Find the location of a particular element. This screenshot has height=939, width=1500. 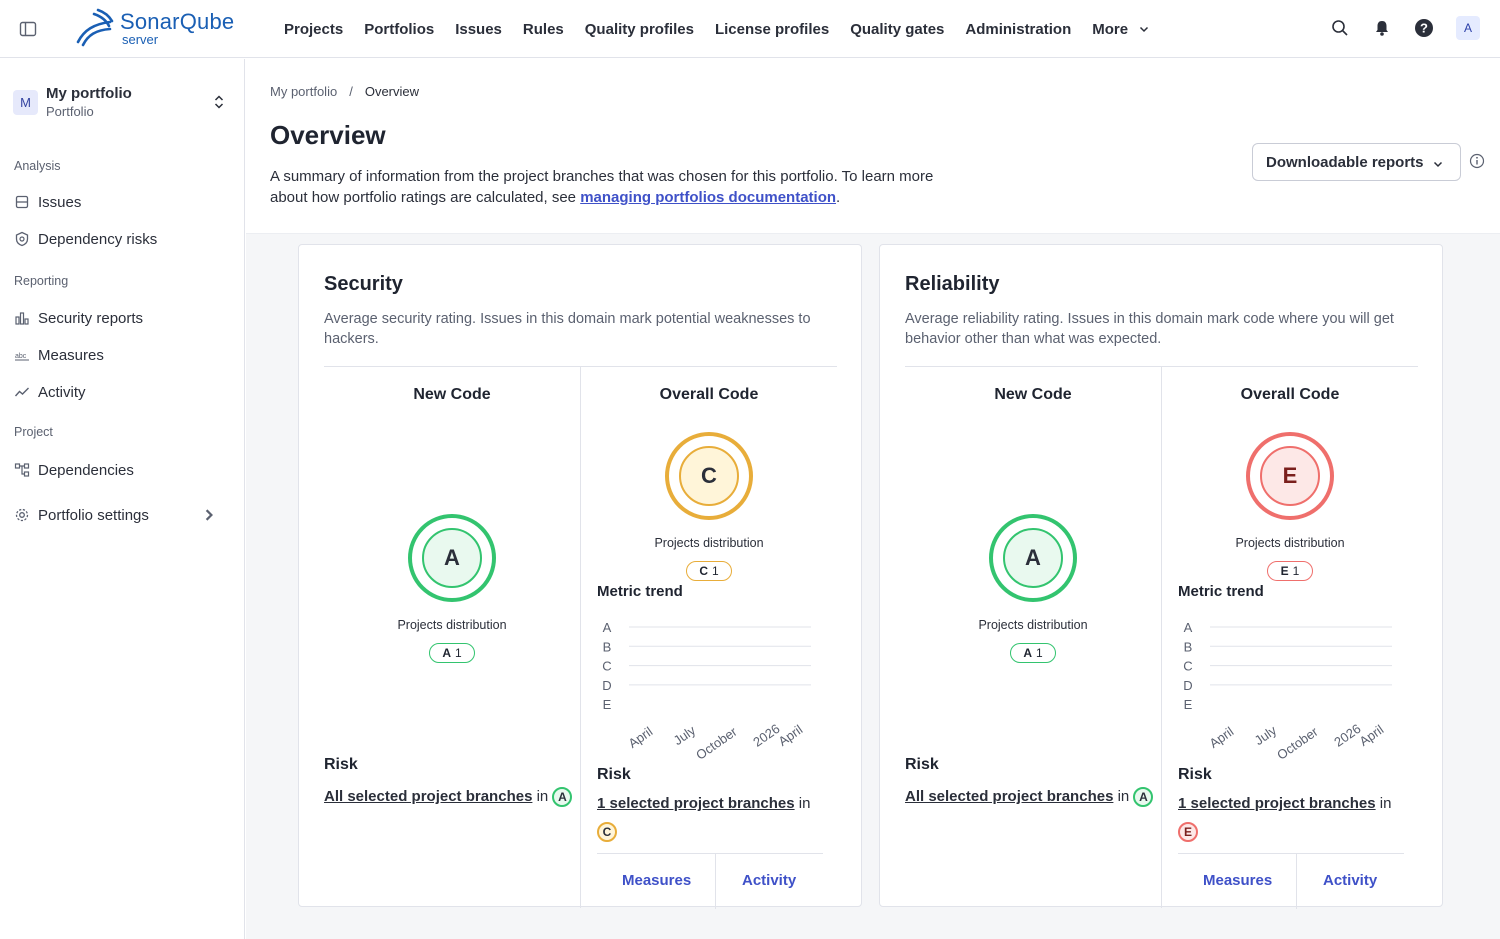

grade: A is located at coordinates (1027, 653).